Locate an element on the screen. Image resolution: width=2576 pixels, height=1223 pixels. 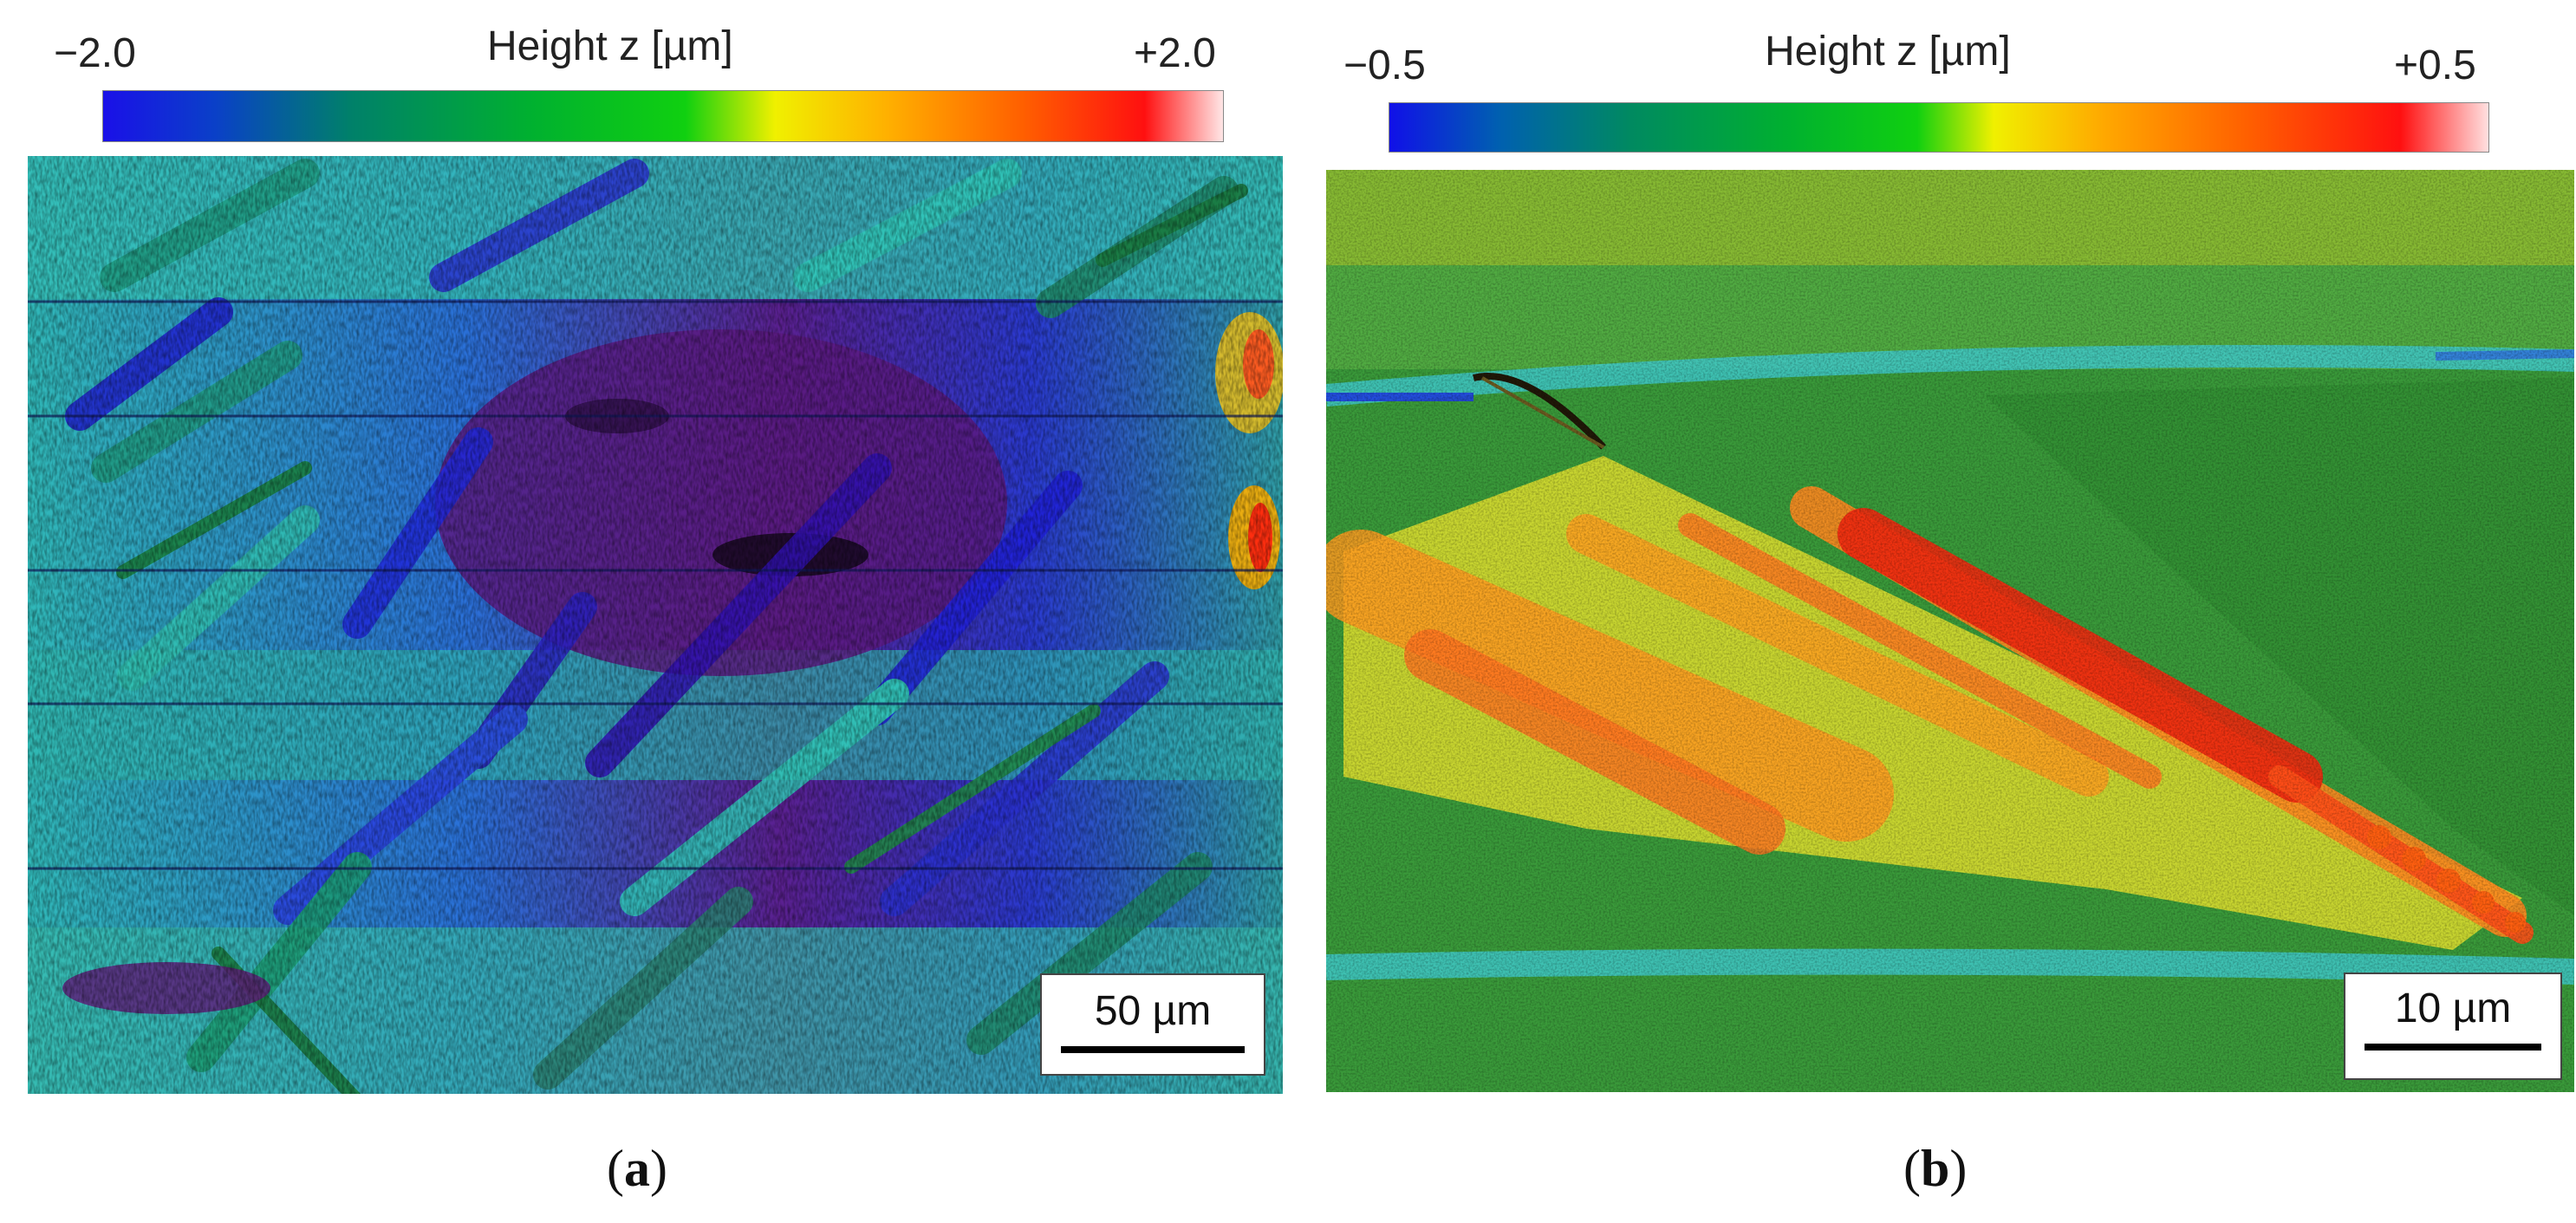
colorbar-b-title: Height z [µm] is located at coordinates (1888, 52).